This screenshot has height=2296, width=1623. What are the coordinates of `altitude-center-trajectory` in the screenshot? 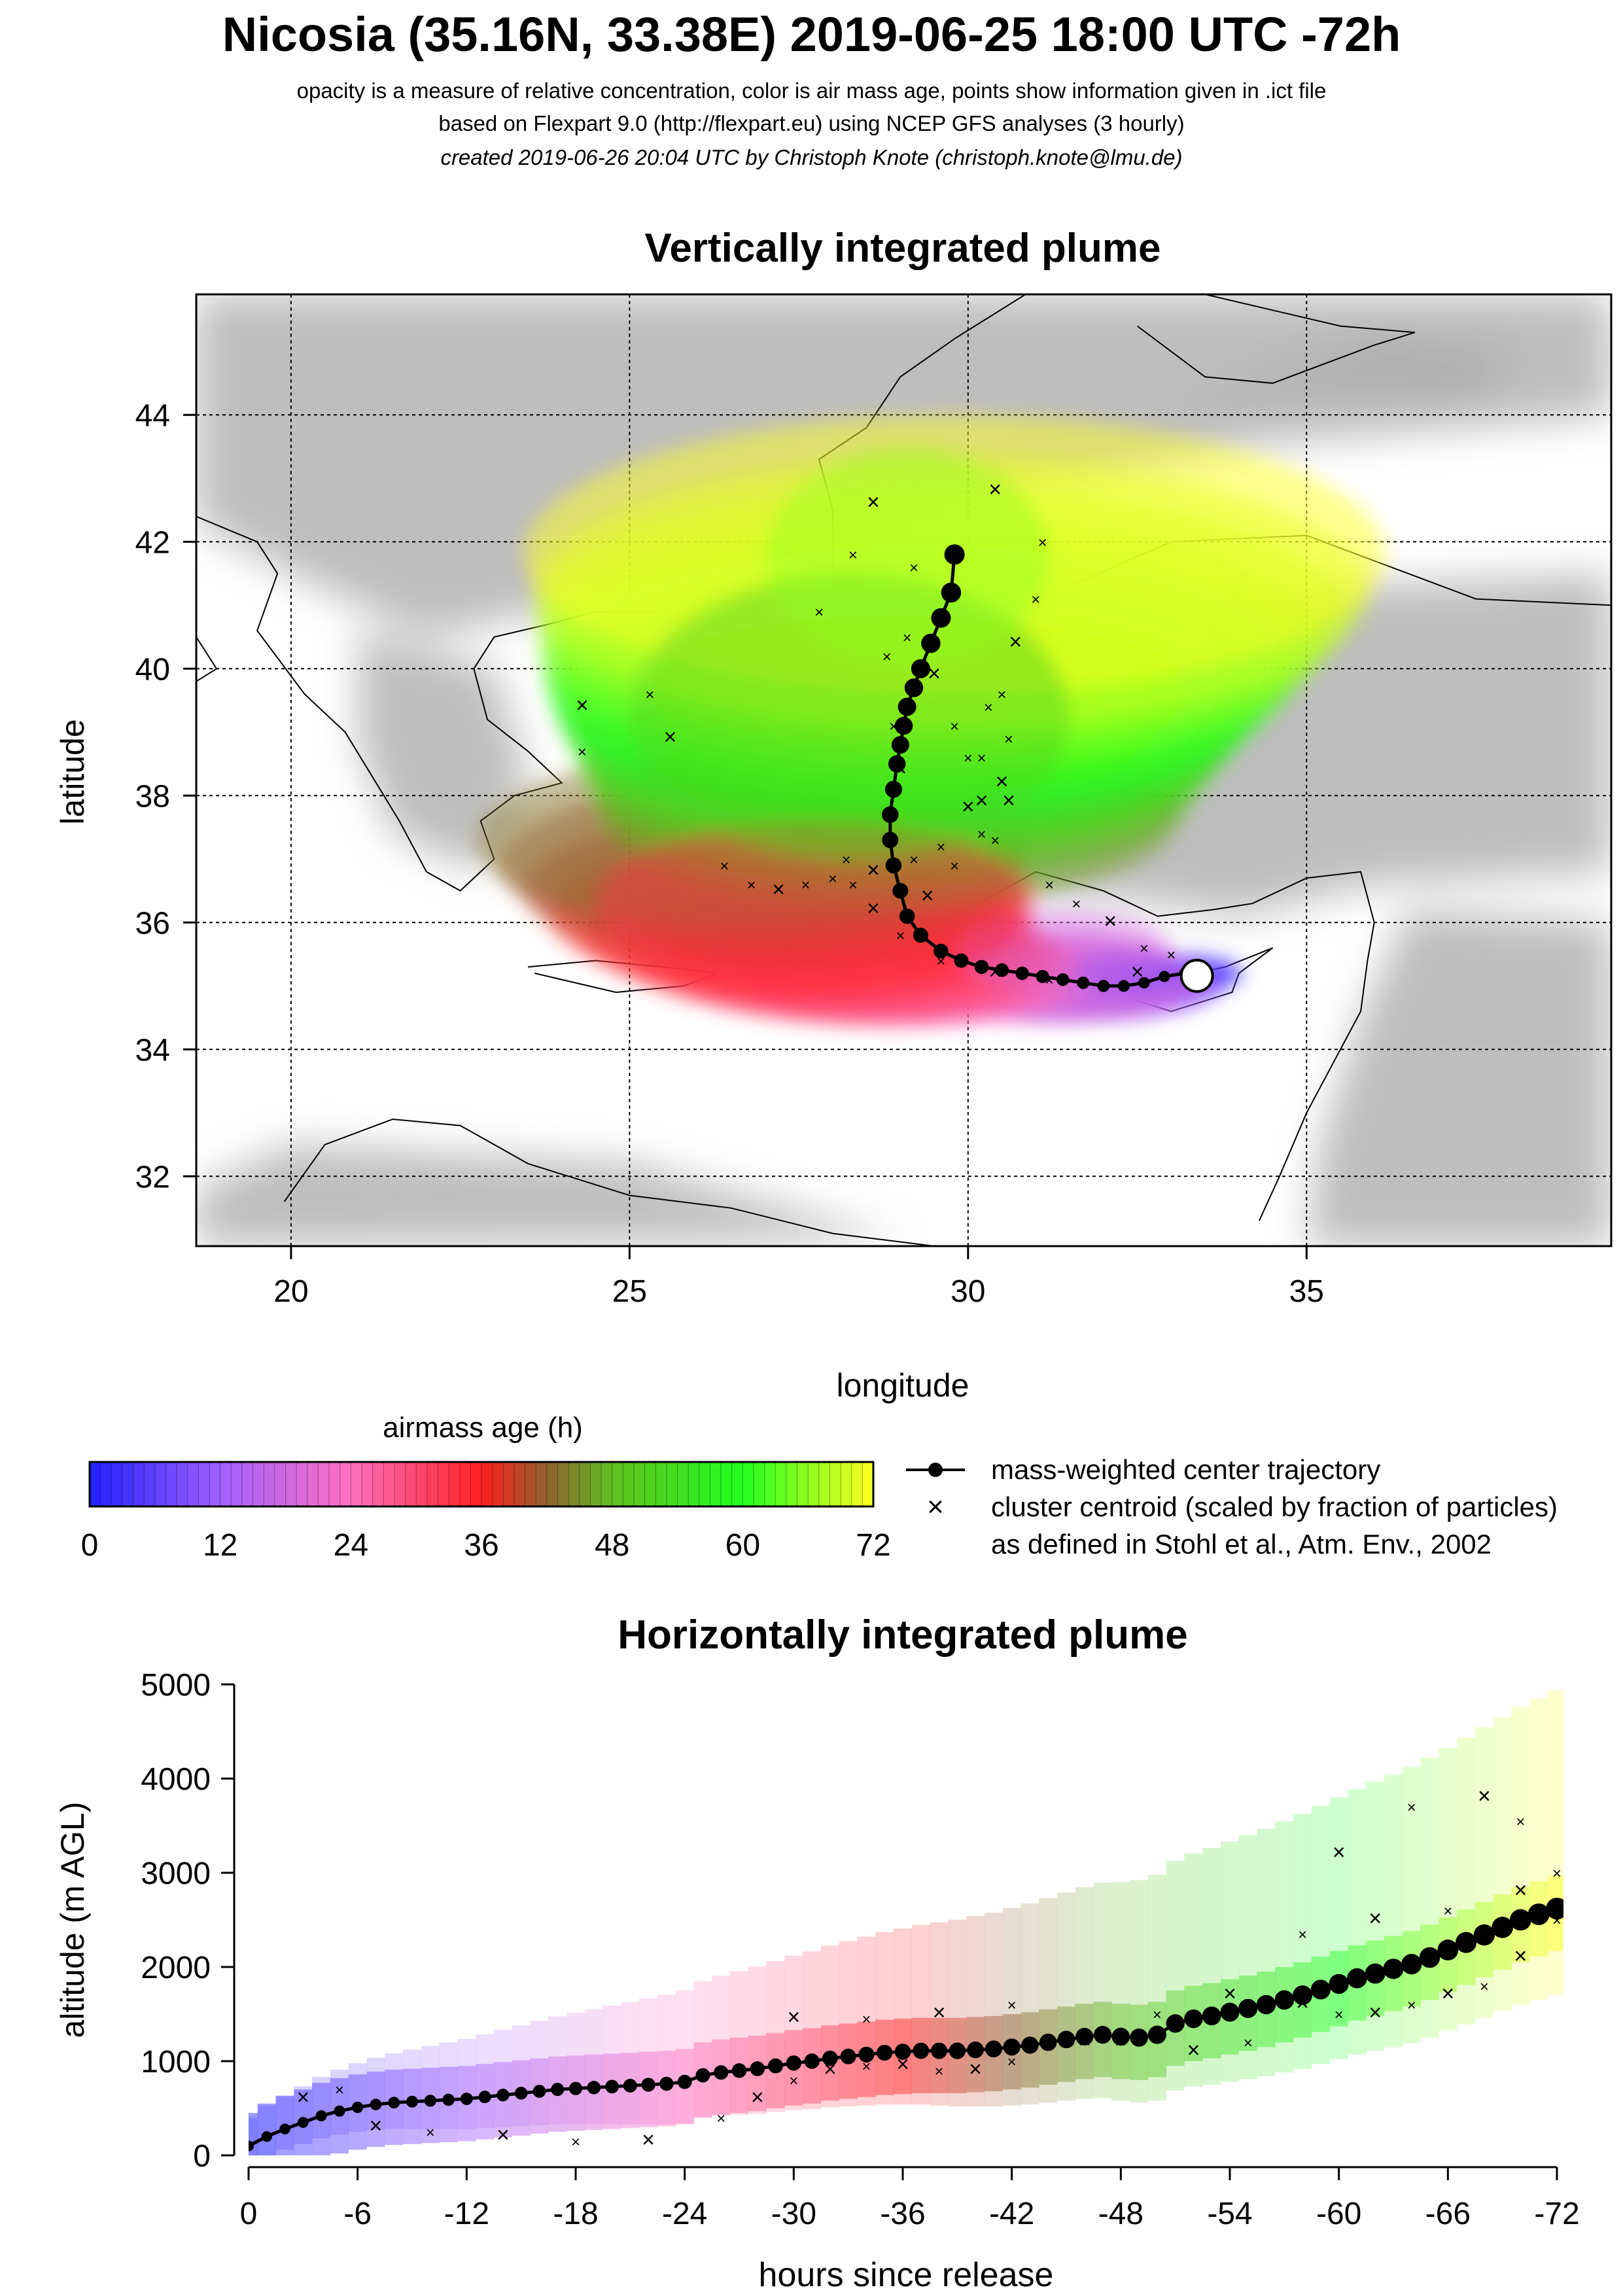 It's located at (906, 2024).